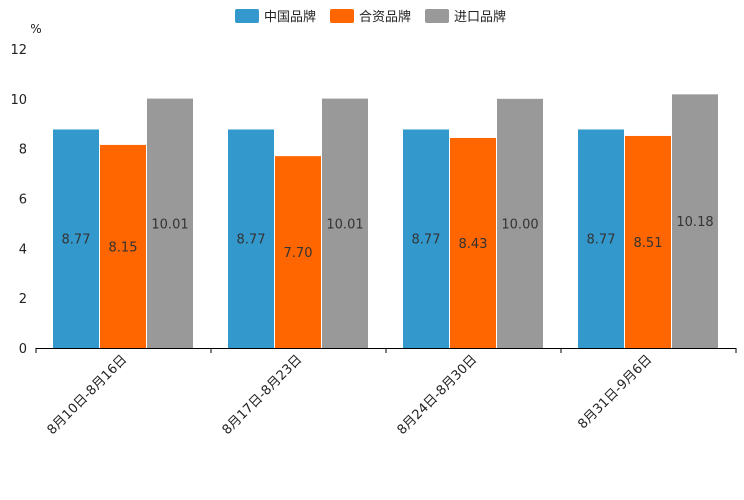 This screenshot has height=500, width=744. I want to click on y-tick-label: 8, so click(23, 150).